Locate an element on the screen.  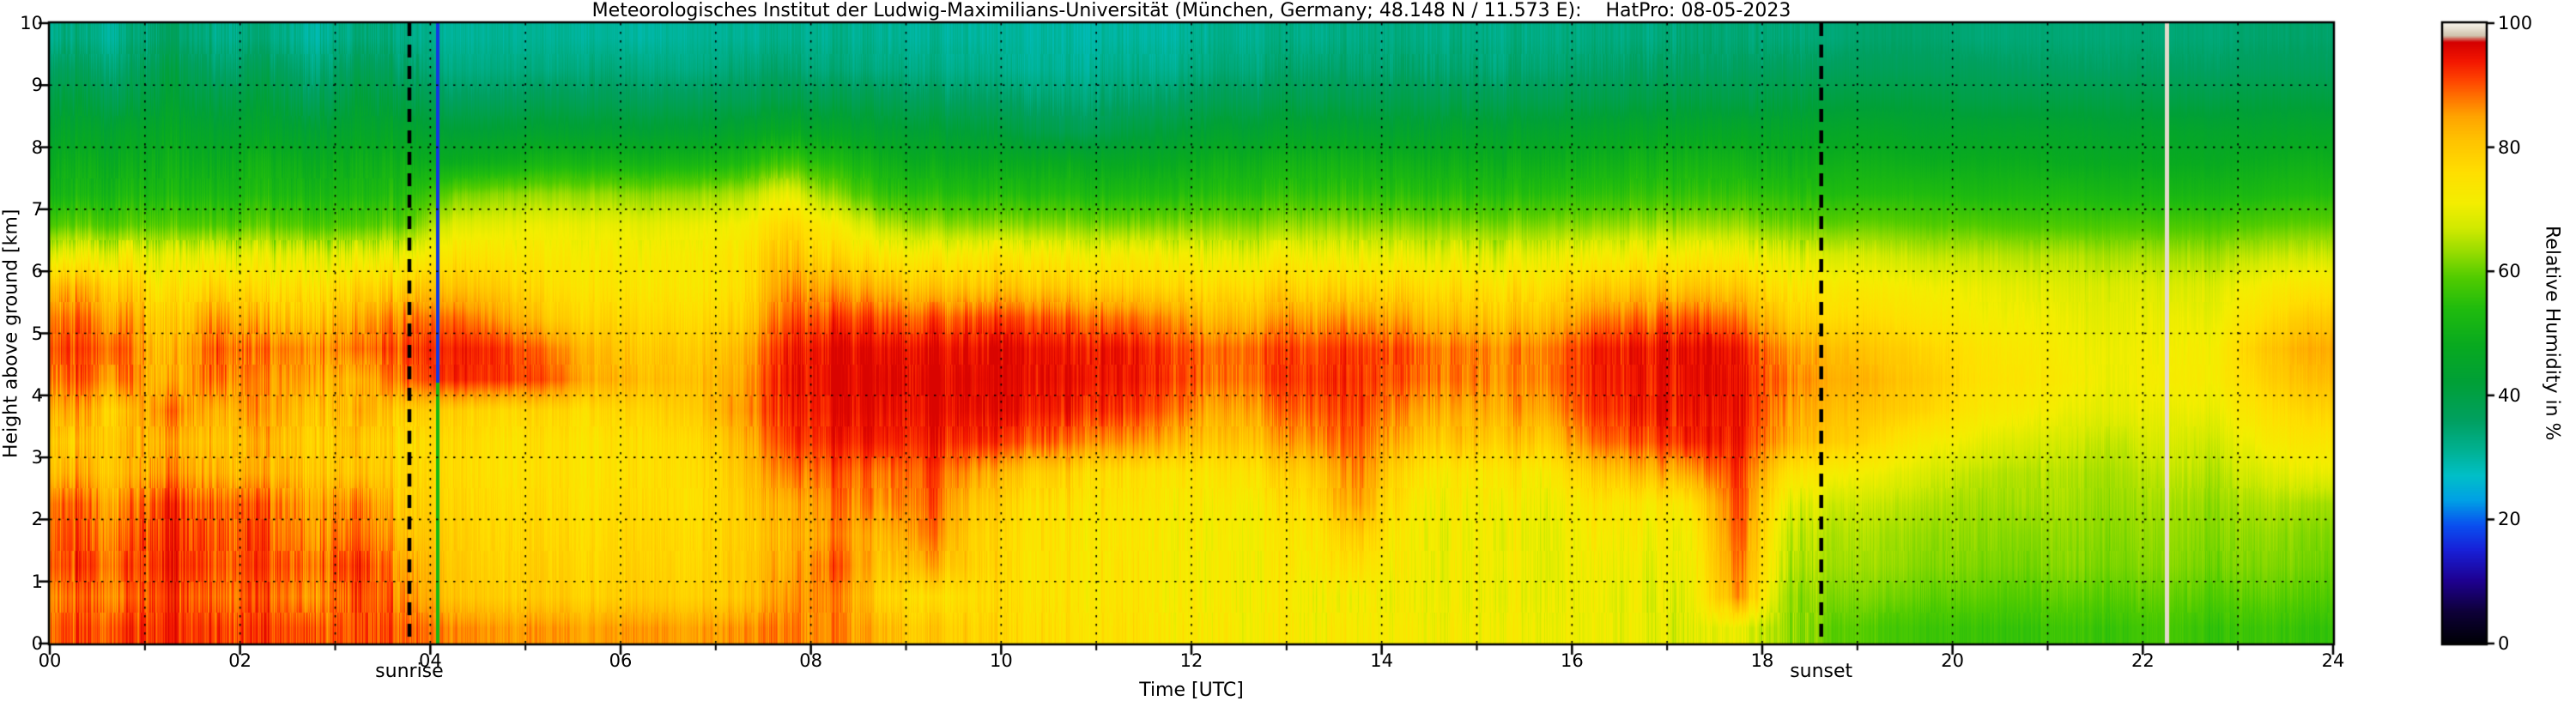
x-tick-label-14: 14 is located at coordinates (1382, 661).